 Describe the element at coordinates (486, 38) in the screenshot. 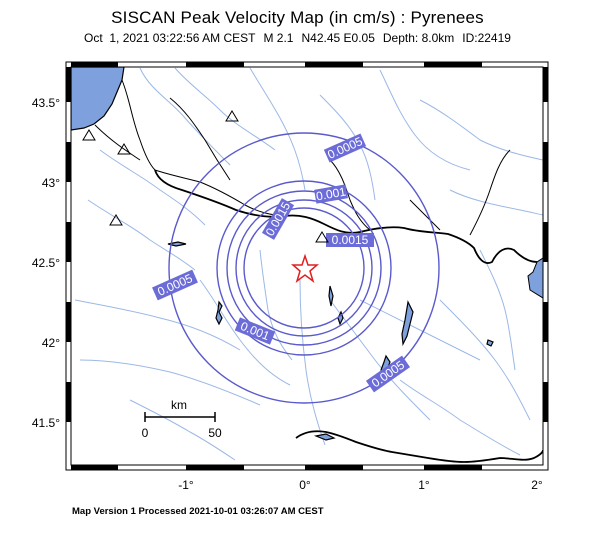

I see `event-id: ID:22419` at that location.